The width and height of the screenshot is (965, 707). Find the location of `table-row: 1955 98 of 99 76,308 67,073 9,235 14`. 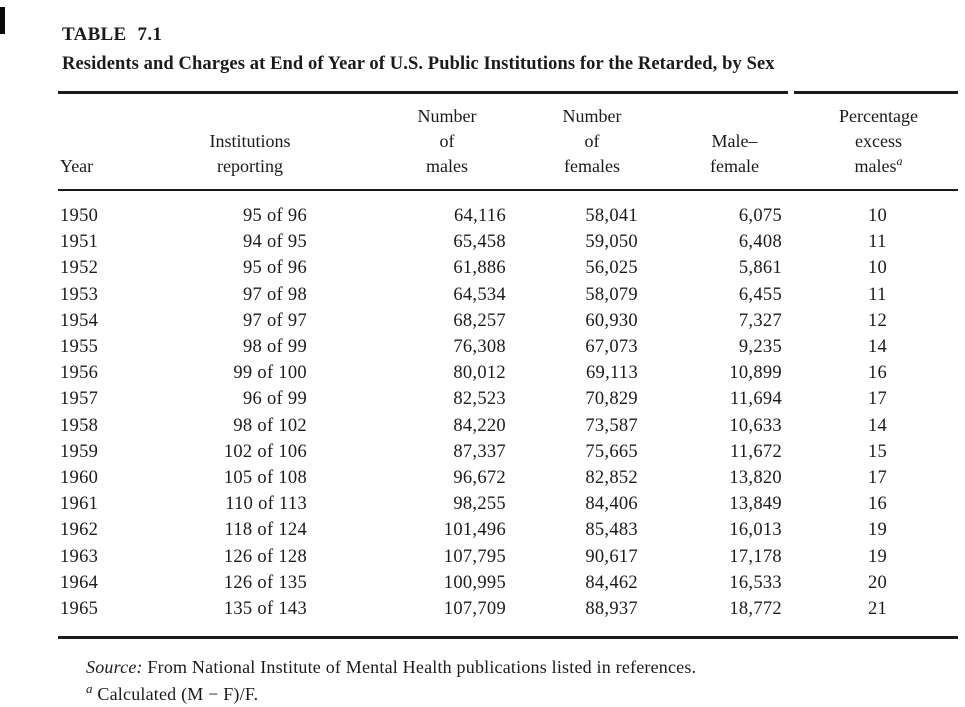

table-row: 1955 98 of 99 76,308 67,073 9,235 14 is located at coordinates (508, 347).